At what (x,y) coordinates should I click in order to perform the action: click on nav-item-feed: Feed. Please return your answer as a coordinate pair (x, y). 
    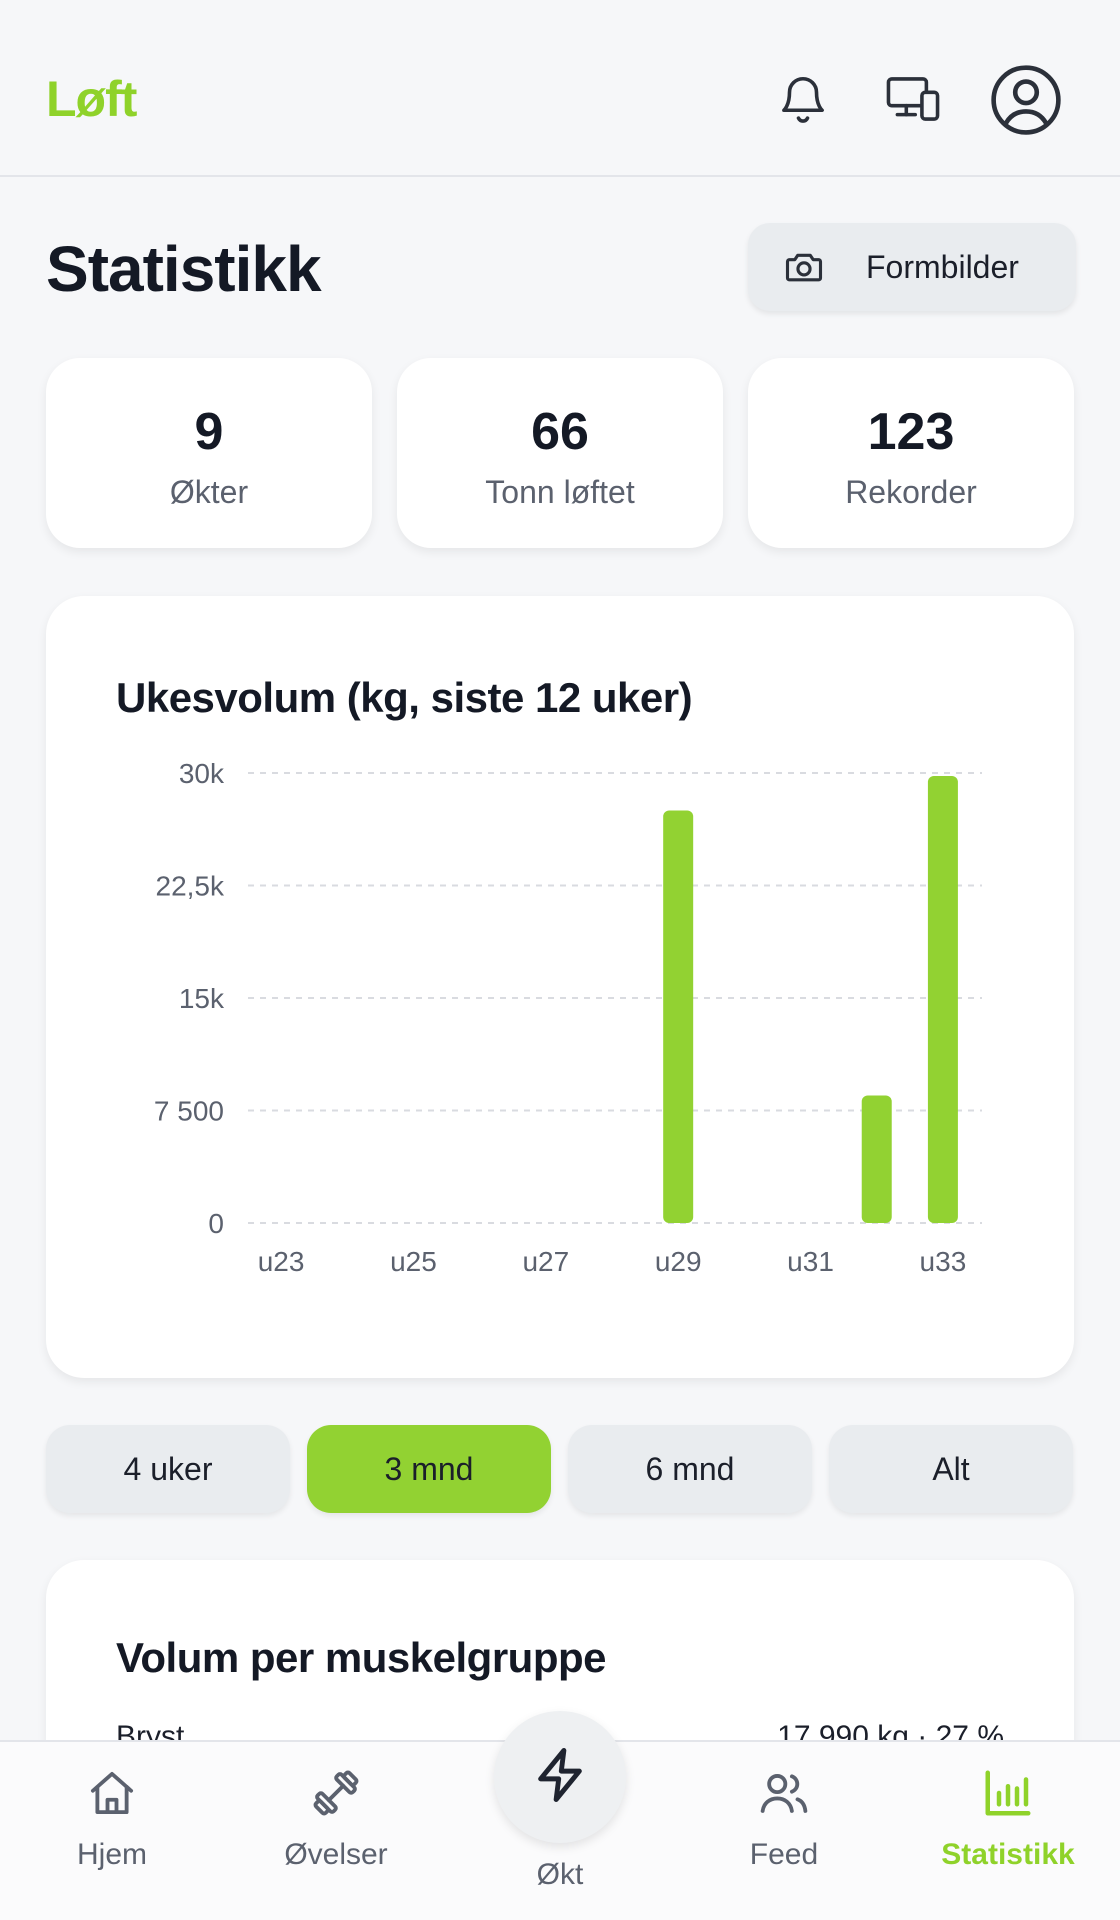
    Looking at the image, I should click on (784, 1831).